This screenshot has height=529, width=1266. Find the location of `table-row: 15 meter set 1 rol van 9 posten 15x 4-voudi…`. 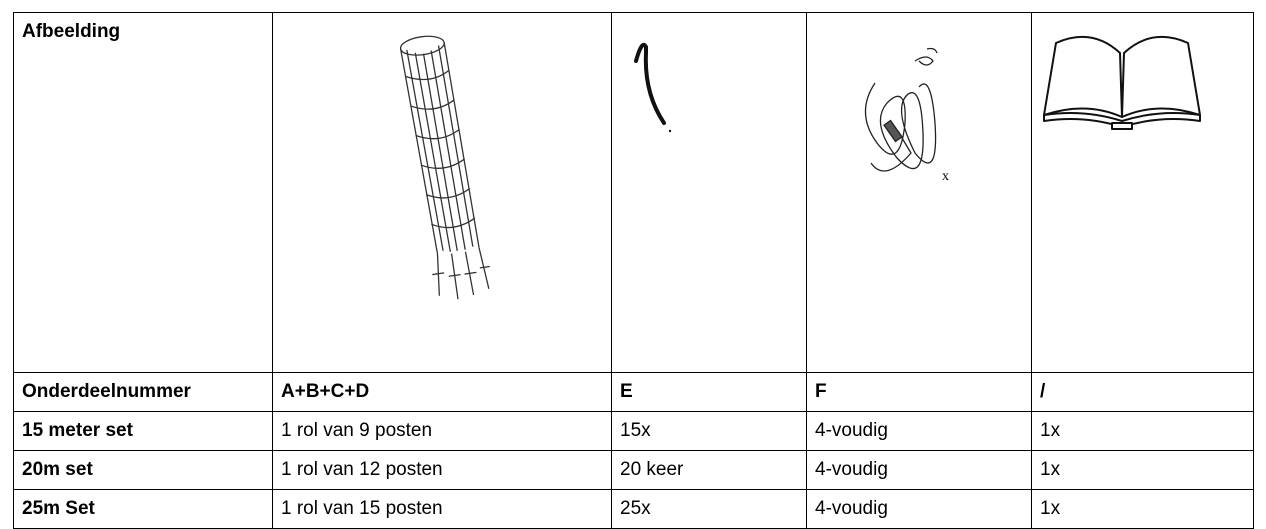

table-row: 15 meter set 1 rol van 9 posten 15x 4-voudi… is located at coordinates (633, 431).